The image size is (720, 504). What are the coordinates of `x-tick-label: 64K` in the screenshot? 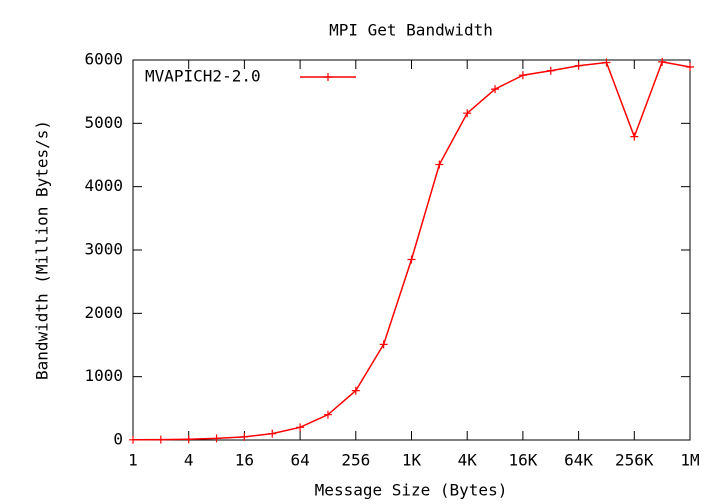 It's located at (578, 460).